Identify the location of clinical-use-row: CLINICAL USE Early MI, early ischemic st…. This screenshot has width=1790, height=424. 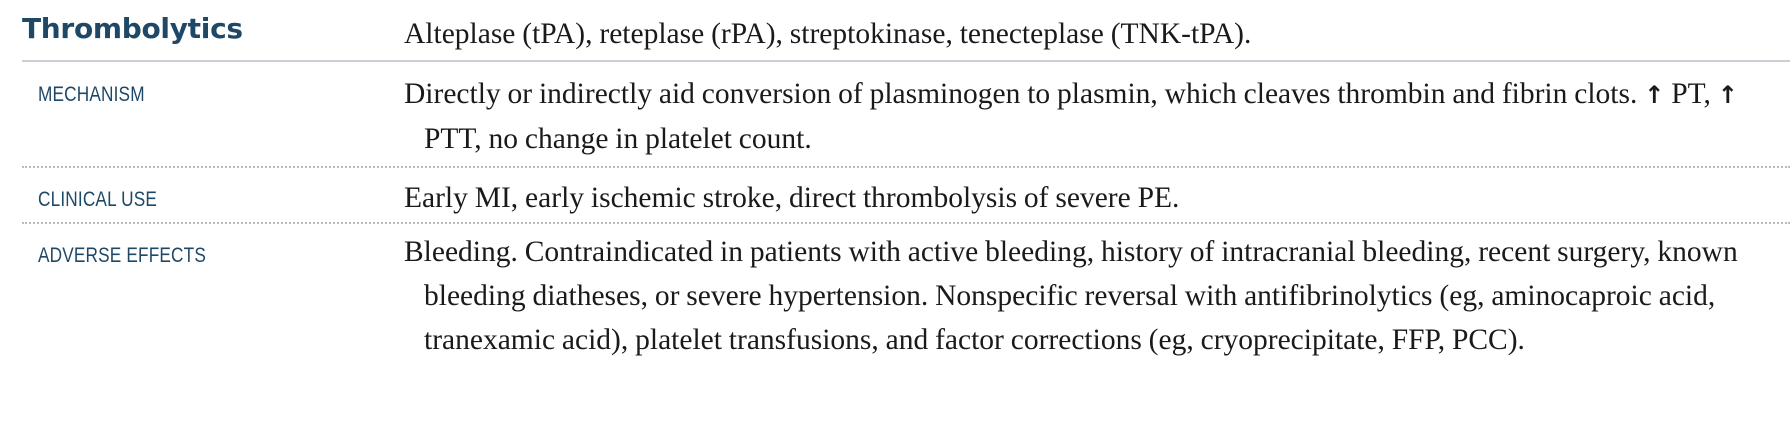
(906, 196).